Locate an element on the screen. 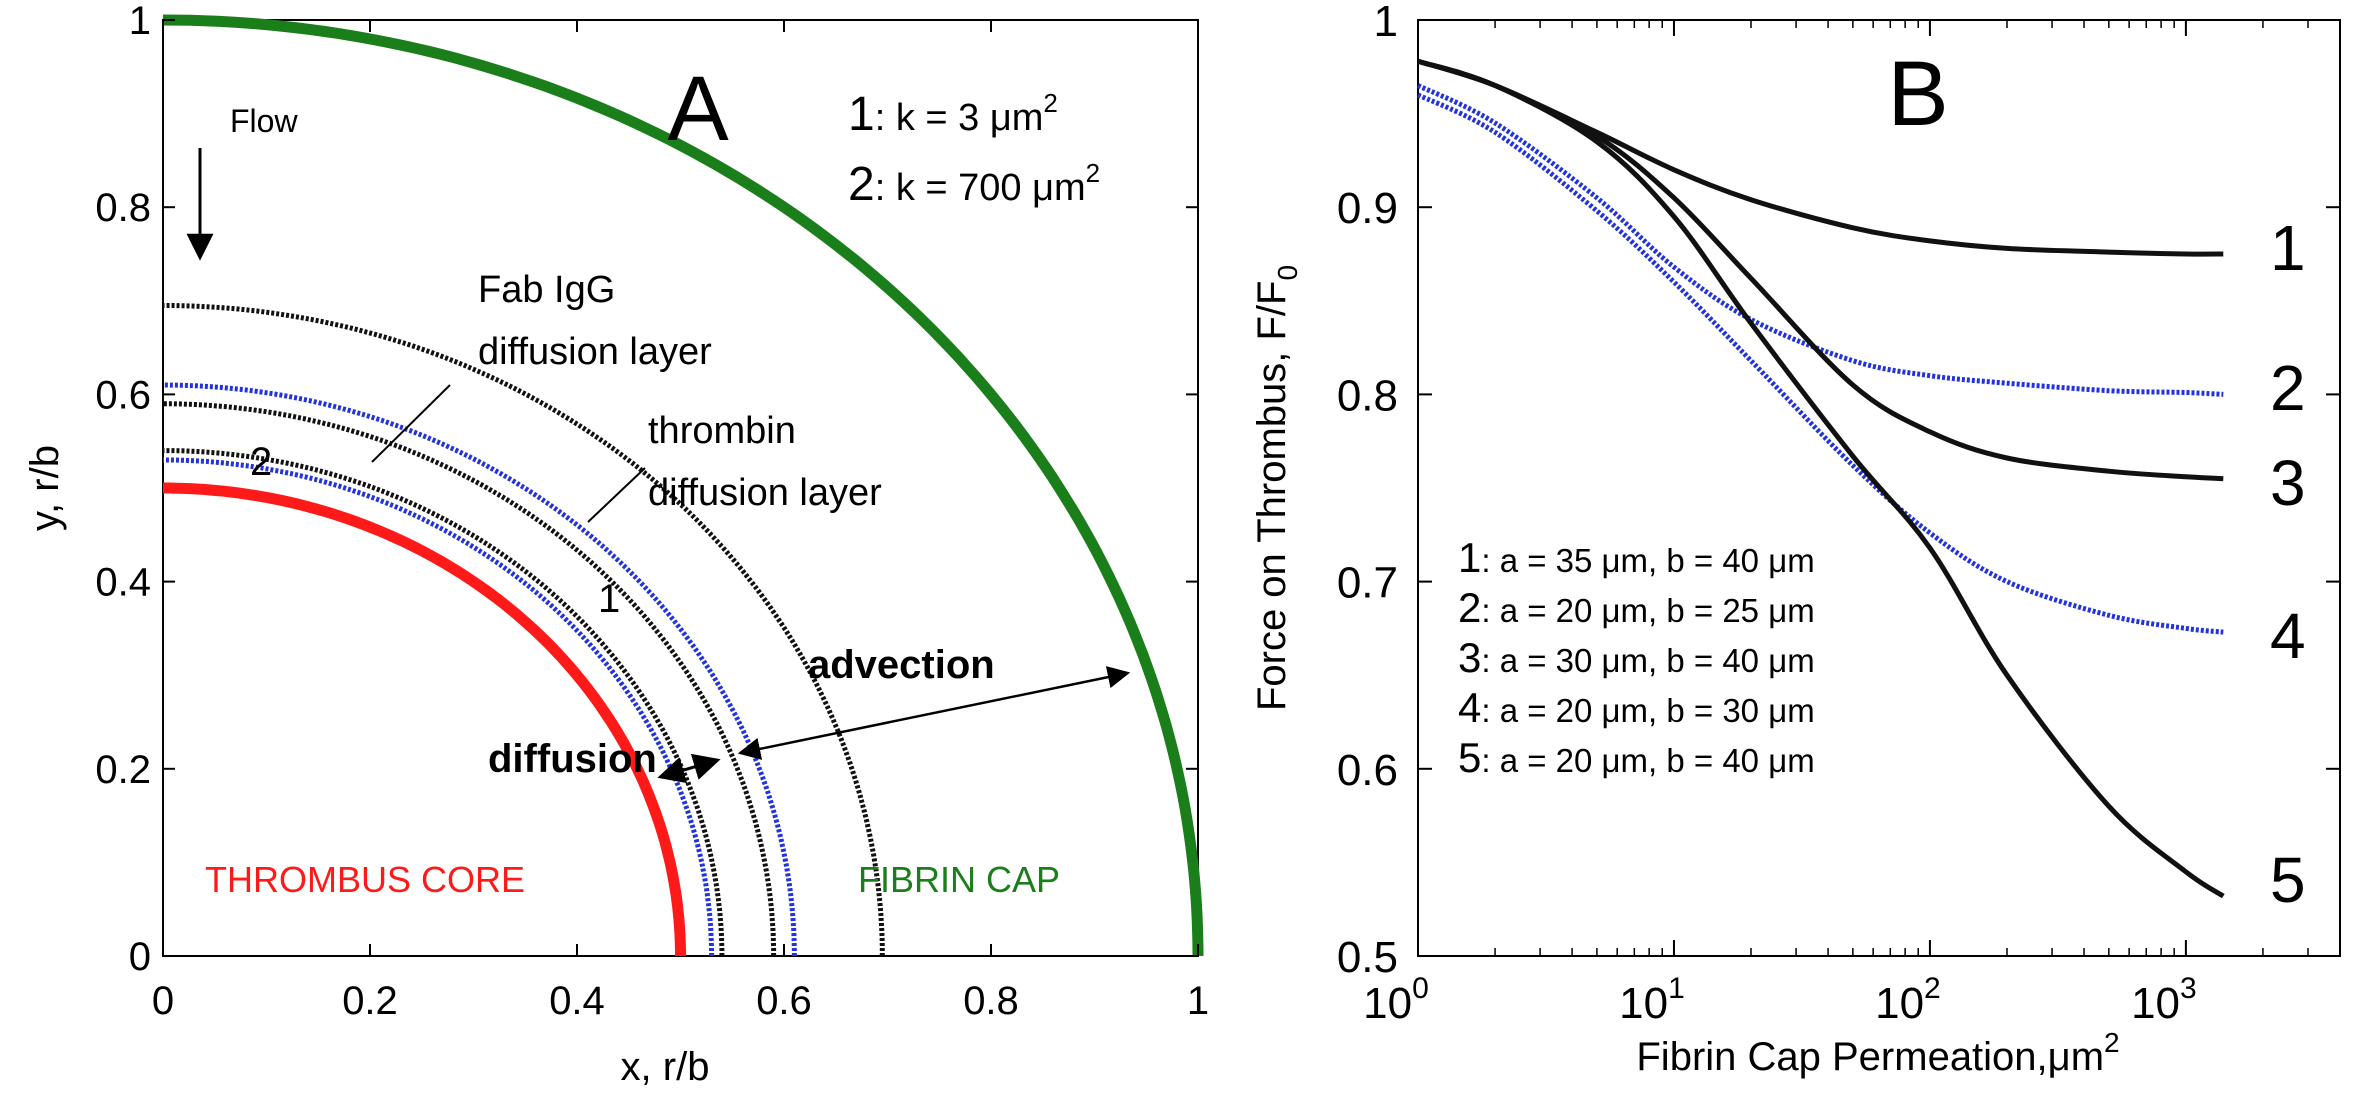 Image resolution: width=2380 pixels, height=1100 pixels. advection-label: advection is located at coordinates (901, 665).